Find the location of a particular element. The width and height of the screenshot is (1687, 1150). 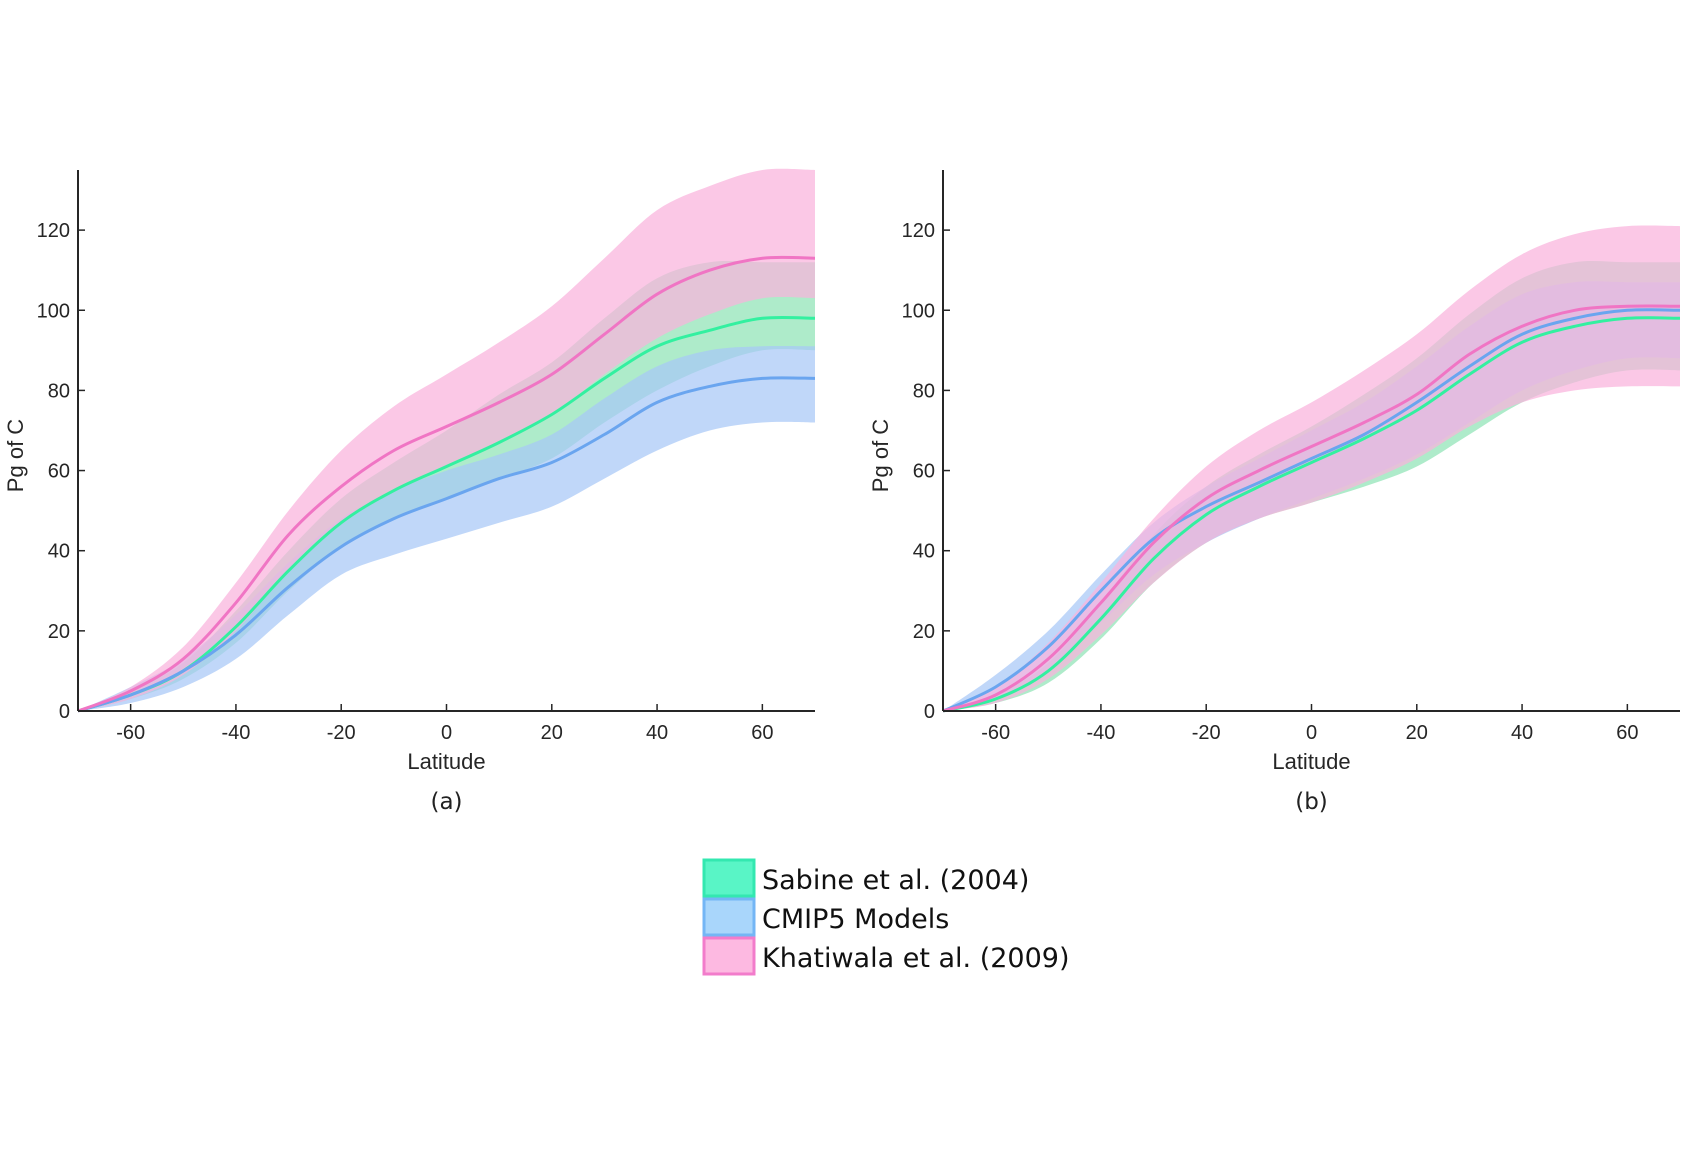

legend-label-khatiwala-et-al-2009: Khatiwala et al. (2009) is located at coordinates (915, 958).